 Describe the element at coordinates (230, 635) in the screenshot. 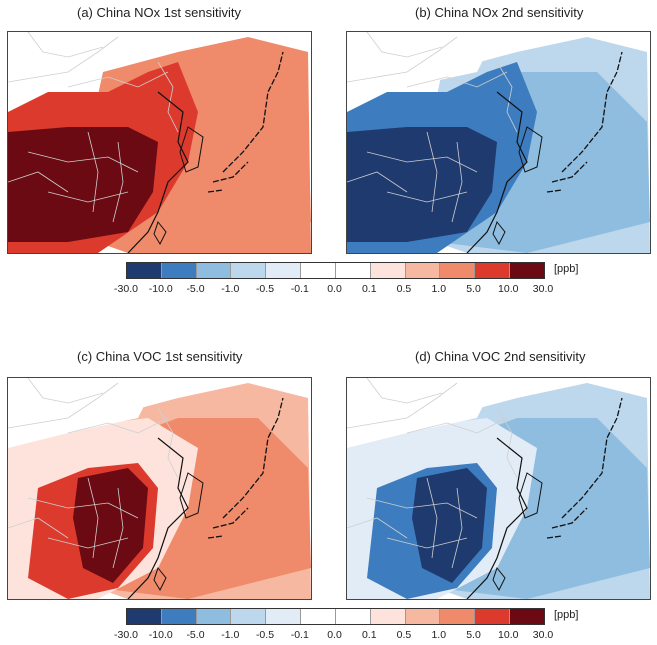

I see `colorbar-tick-label: -1.0` at that location.